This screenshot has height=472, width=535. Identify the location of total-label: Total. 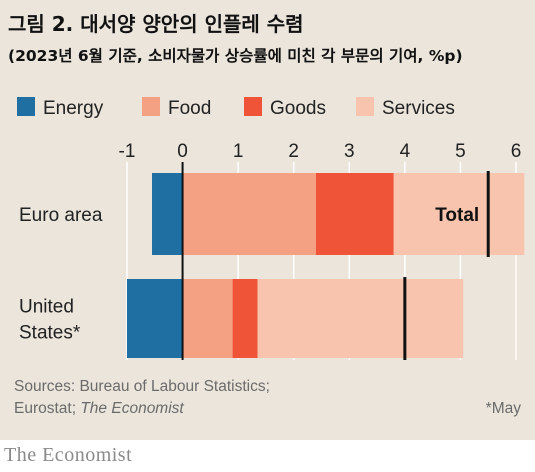
(457, 215).